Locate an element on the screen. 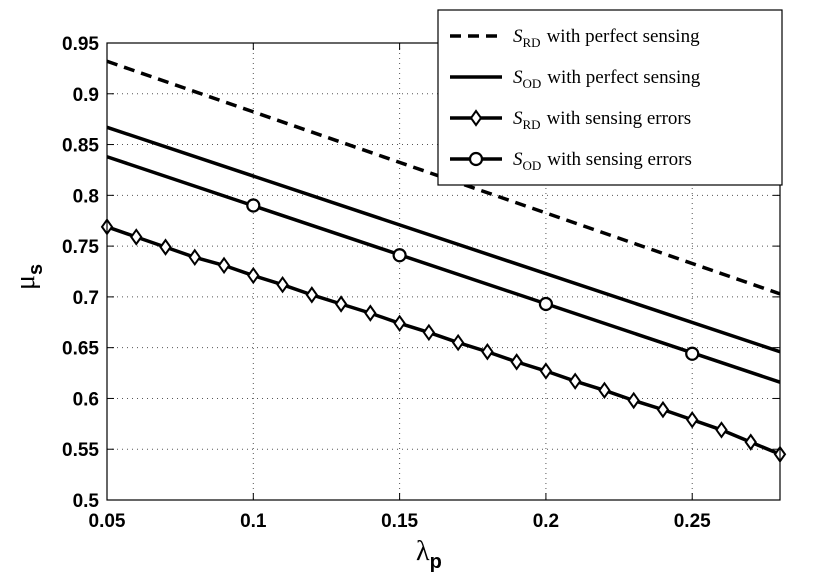  y-axis-subscript: s is located at coordinates (36, 269).